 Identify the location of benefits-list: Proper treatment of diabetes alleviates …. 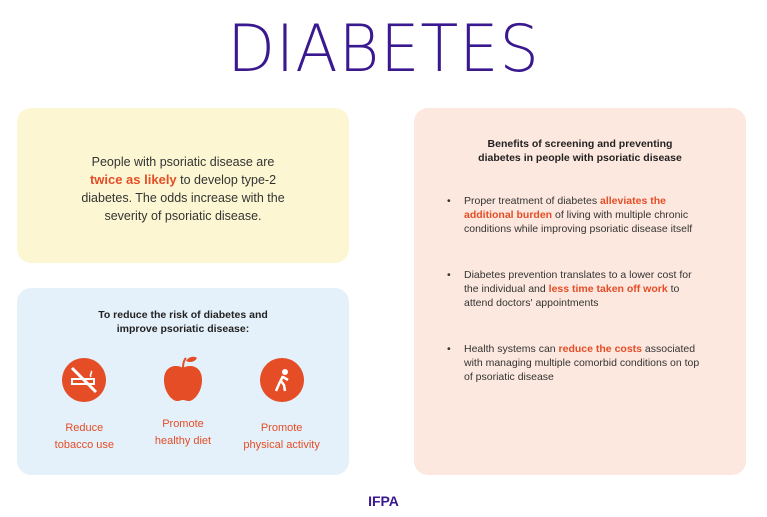
(575, 305).